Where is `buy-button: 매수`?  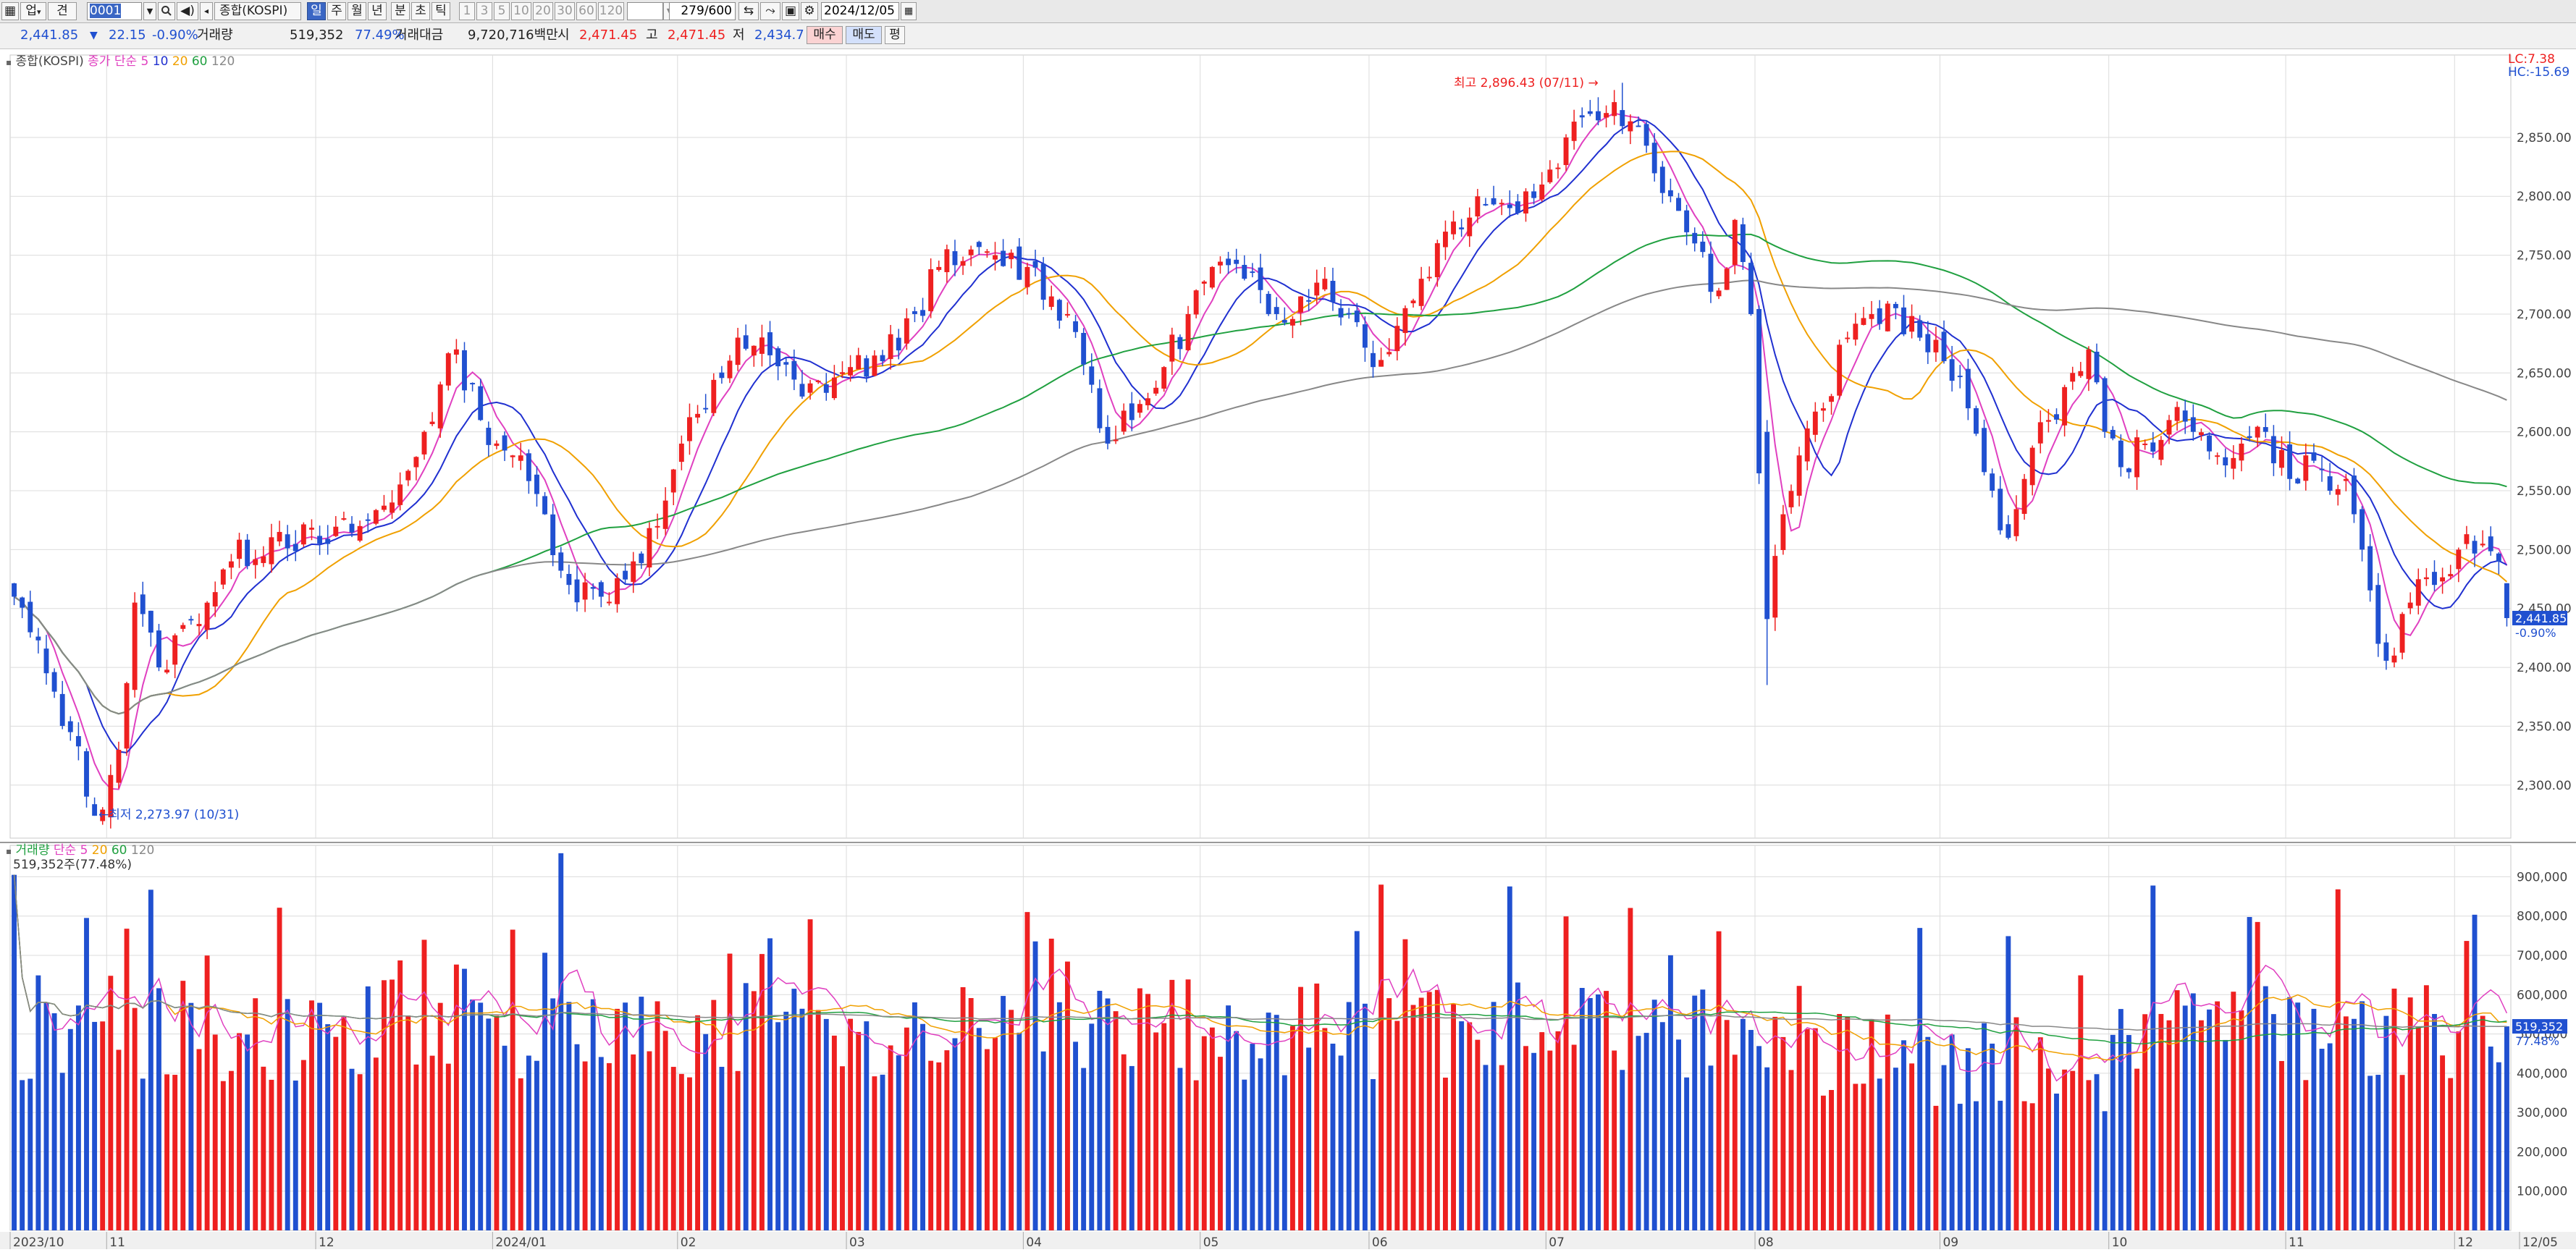 buy-button: 매수 is located at coordinates (825, 35).